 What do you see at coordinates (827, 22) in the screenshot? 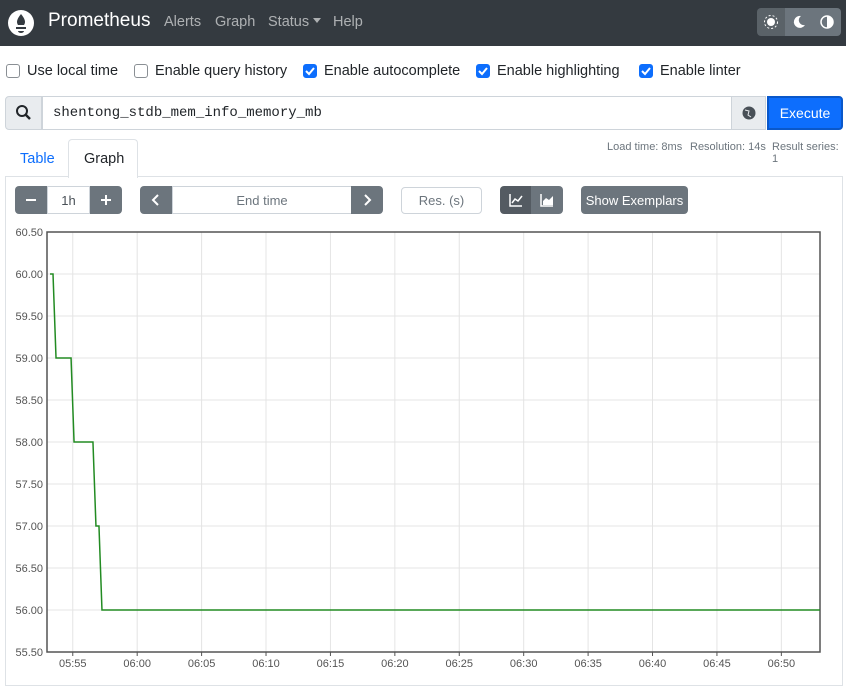
I see `theme-auto` at bounding box center [827, 22].